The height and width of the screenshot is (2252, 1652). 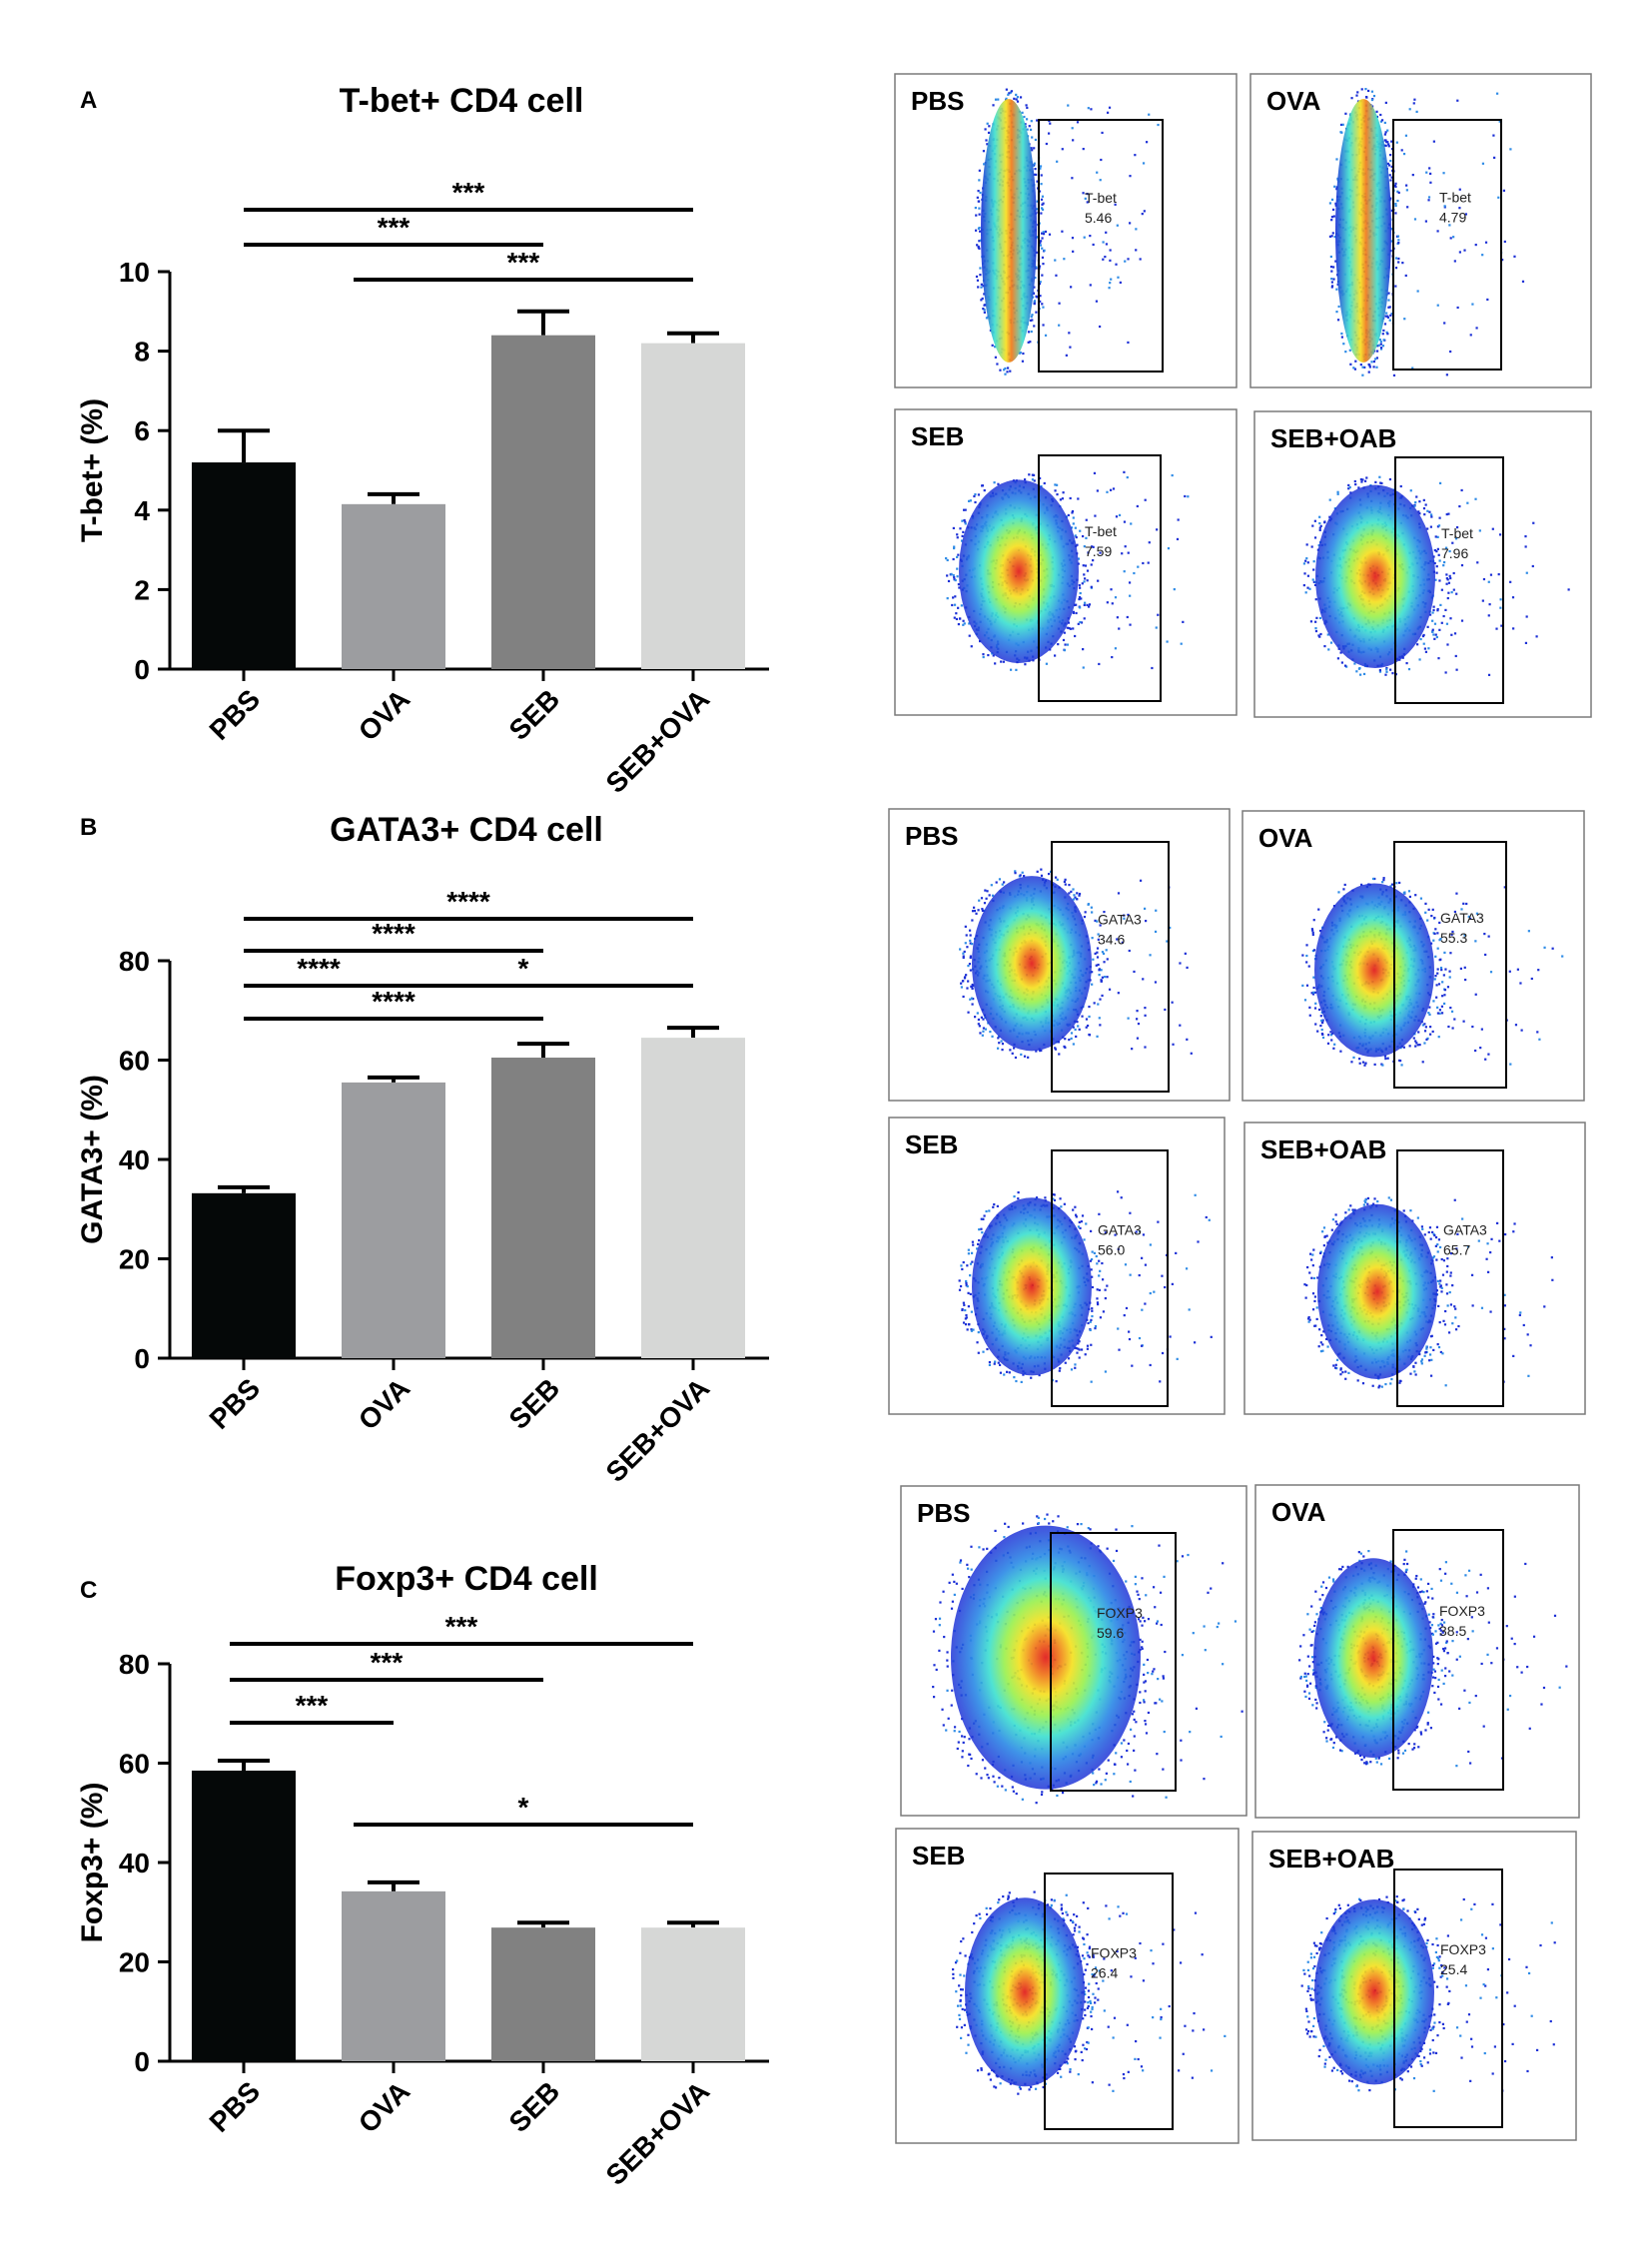 I want to click on x-tick-label: PBS, so click(x=235, y=714).